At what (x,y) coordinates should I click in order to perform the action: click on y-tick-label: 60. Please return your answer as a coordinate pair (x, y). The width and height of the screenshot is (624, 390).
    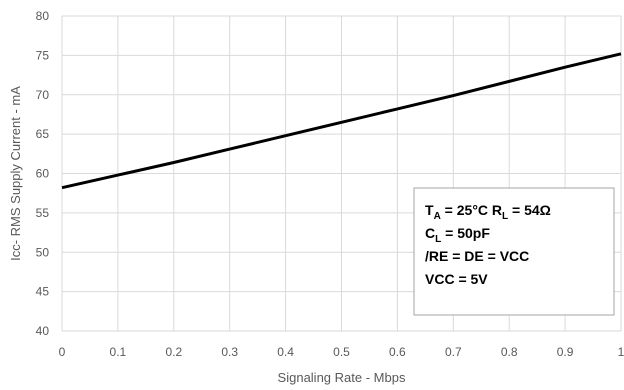
    Looking at the image, I should click on (43, 174).